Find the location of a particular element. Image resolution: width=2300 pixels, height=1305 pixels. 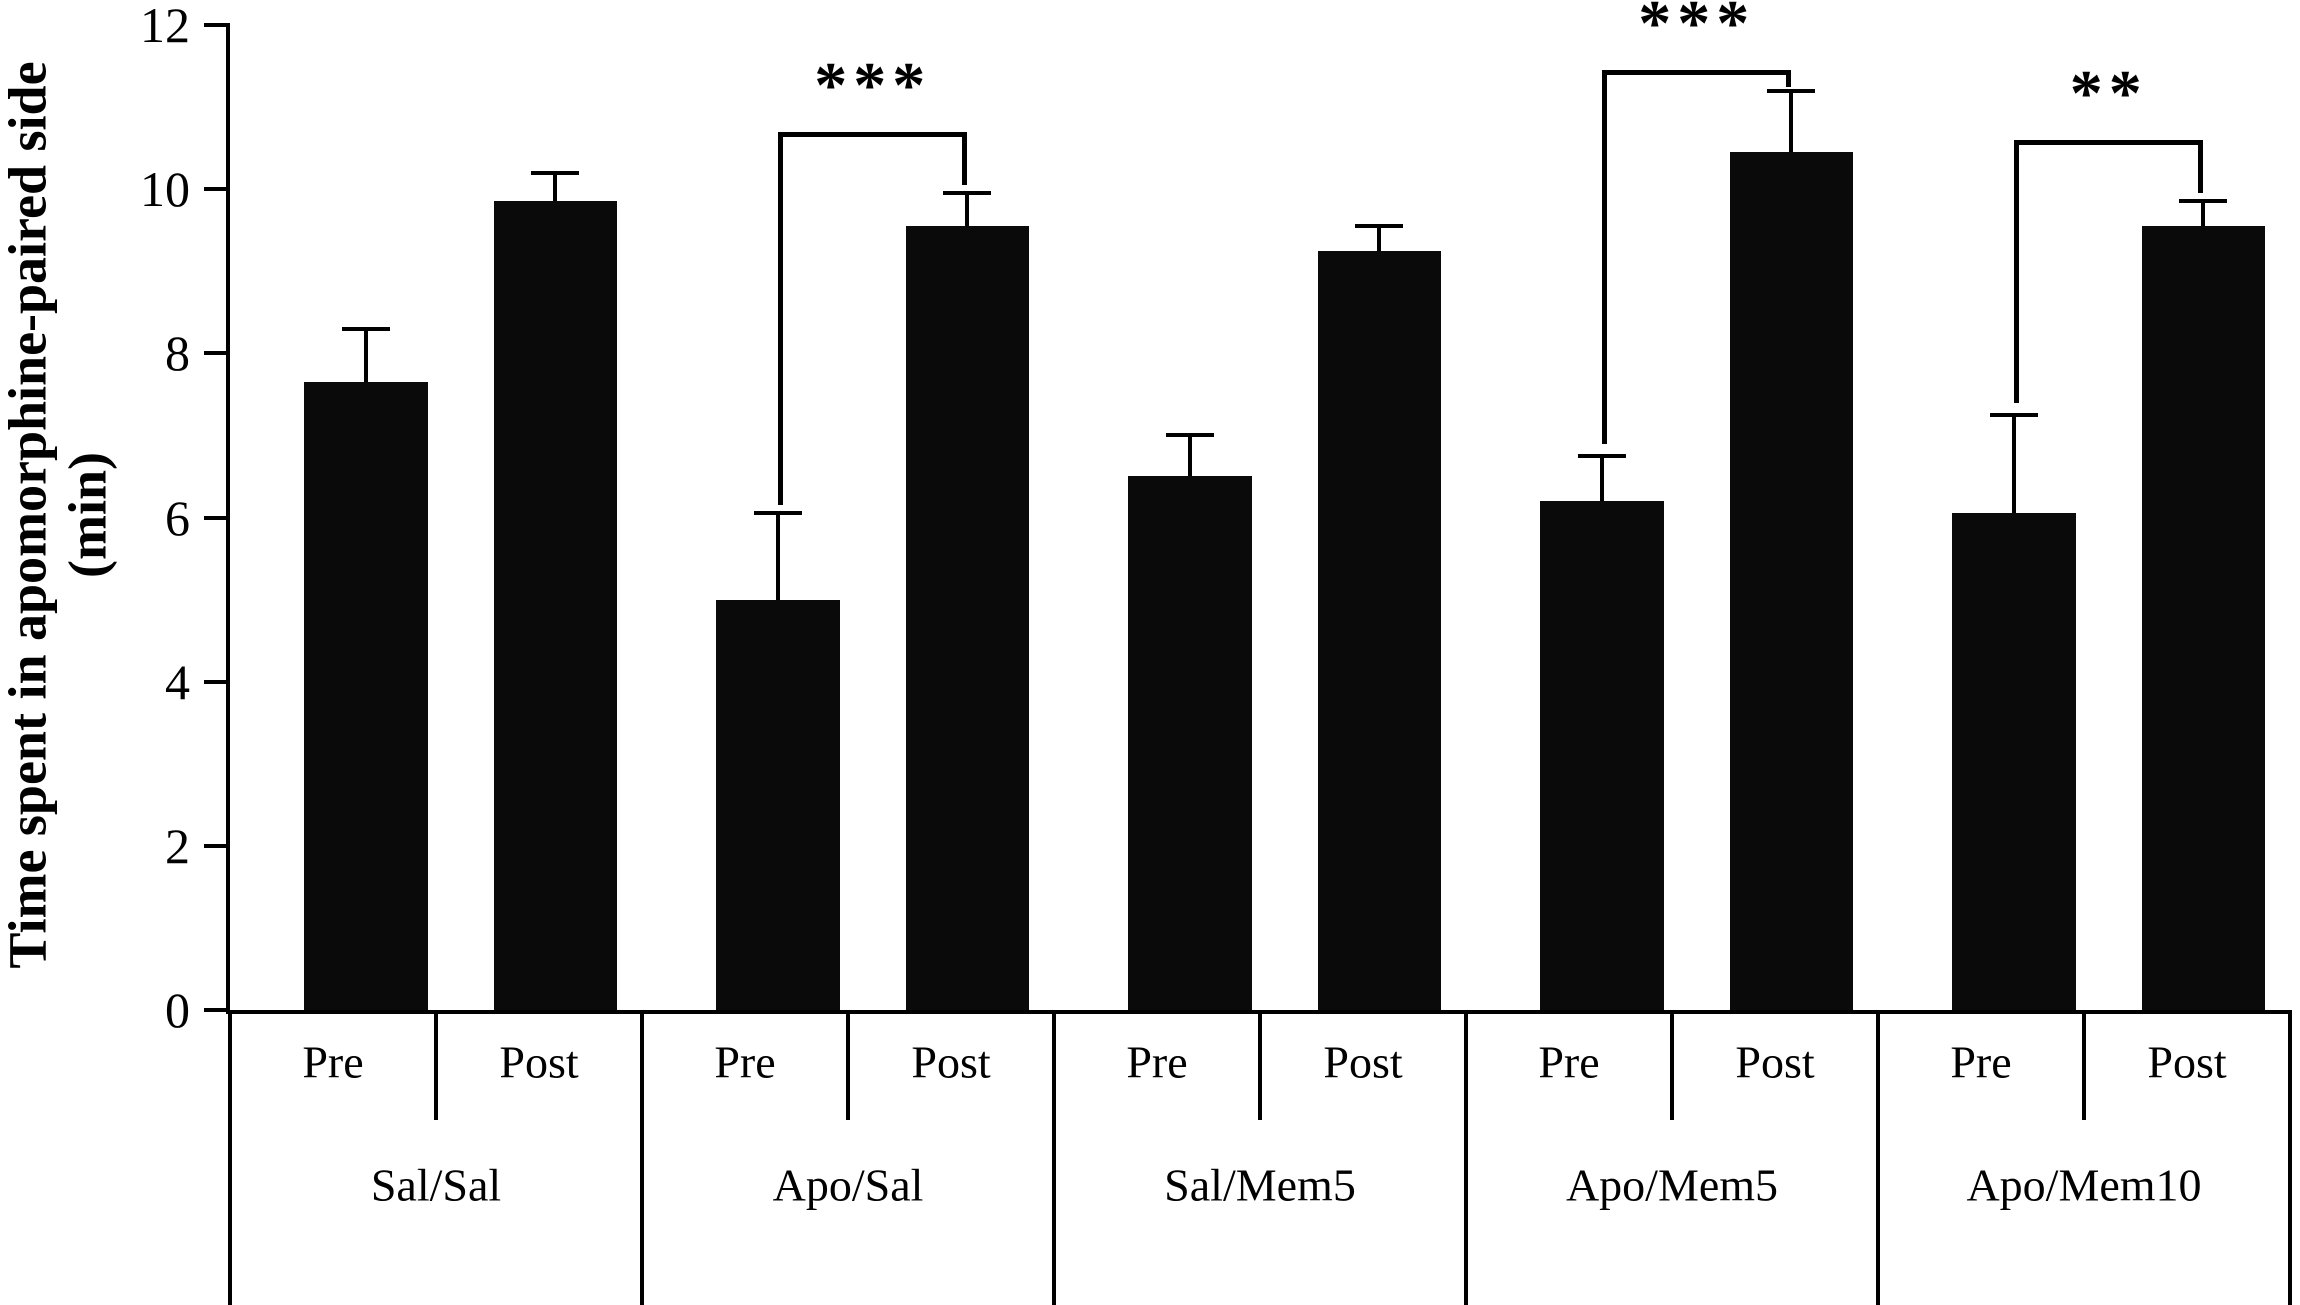

y-tick-label: 12 is located at coordinates (165, 26).